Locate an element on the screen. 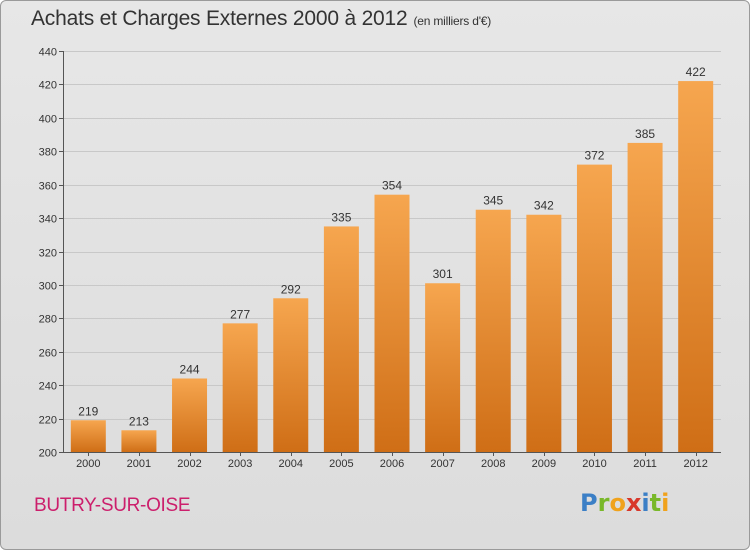 The height and width of the screenshot is (550, 750). logo-letter: P is located at coordinates (589, 503).